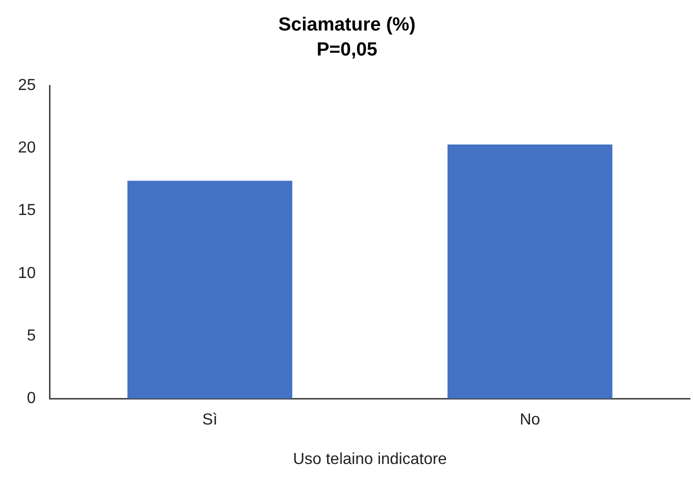 This screenshot has height=479, width=693. Describe the element at coordinates (347, 25) in the screenshot. I see `chart-title: Sciamature (%)` at that location.